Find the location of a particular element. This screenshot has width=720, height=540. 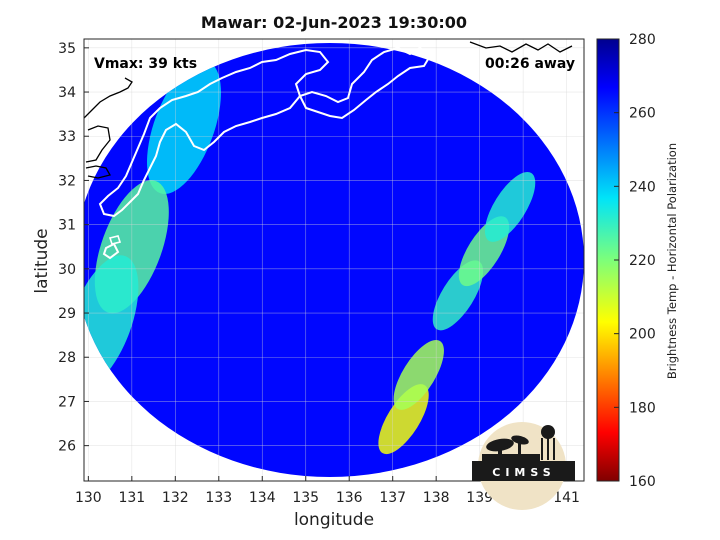

y-tick-label: 29 is located at coordinates (67, 314).